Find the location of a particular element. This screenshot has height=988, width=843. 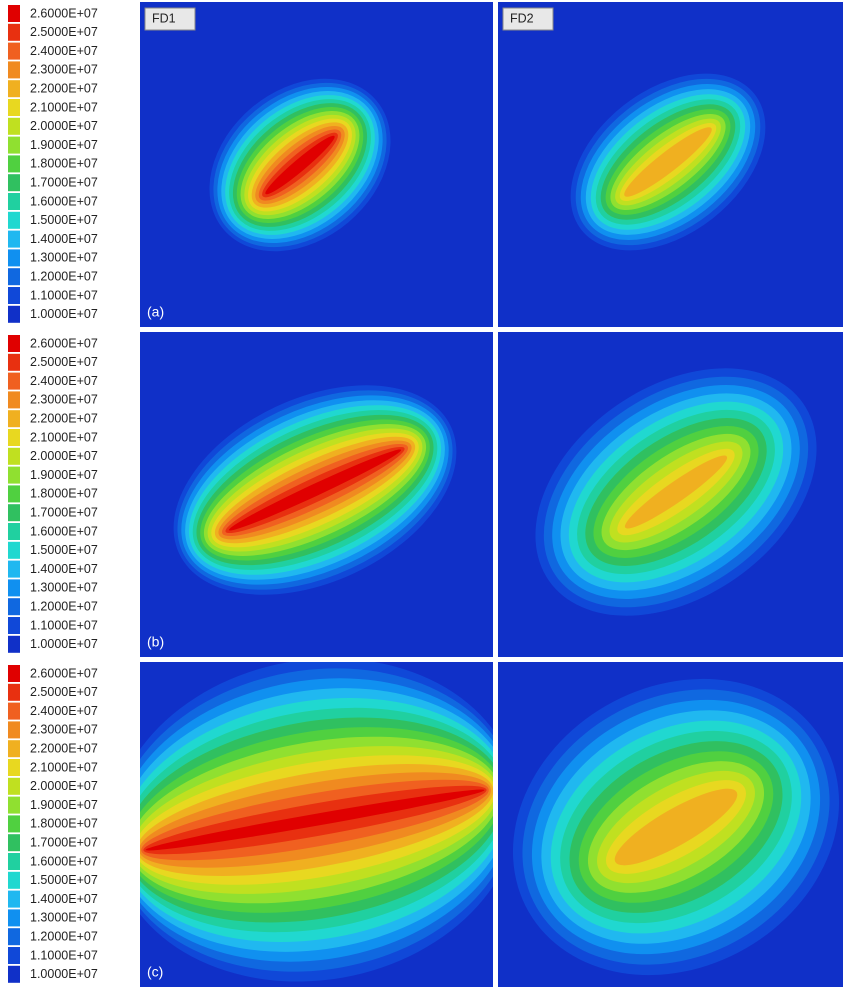

row-tag: (c) is located at coordinates (155, 972).